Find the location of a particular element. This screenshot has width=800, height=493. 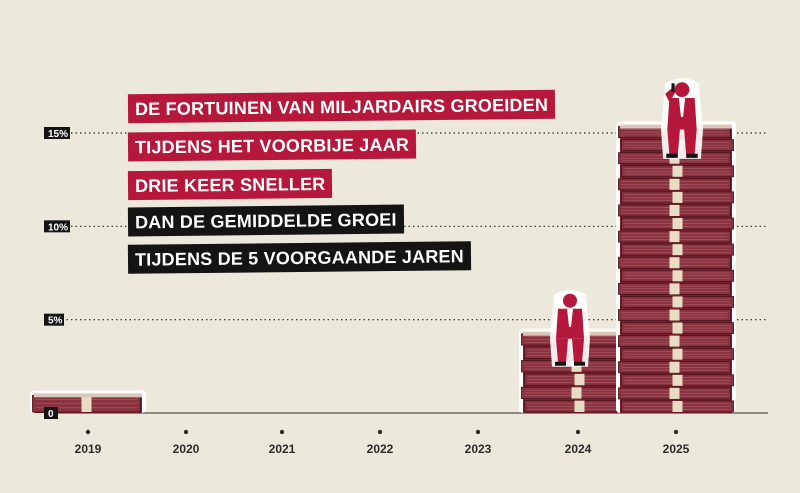

y-tick-label: 5% is located at coordinates (55, 321).